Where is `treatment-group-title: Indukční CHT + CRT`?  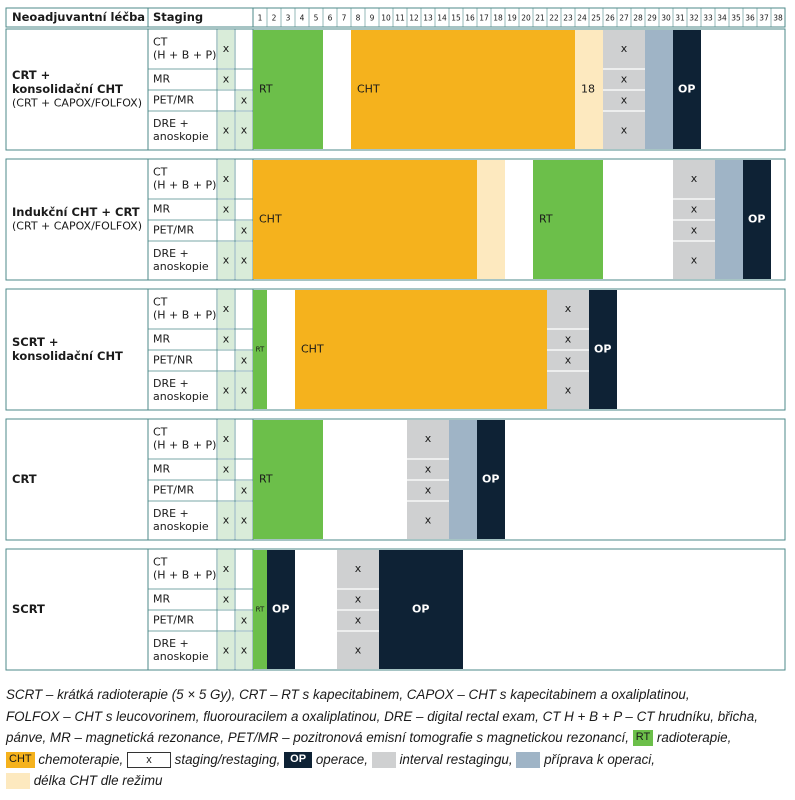 treatment-group-title: Indukční CHT + CRT is located at coordinates (76, 212).